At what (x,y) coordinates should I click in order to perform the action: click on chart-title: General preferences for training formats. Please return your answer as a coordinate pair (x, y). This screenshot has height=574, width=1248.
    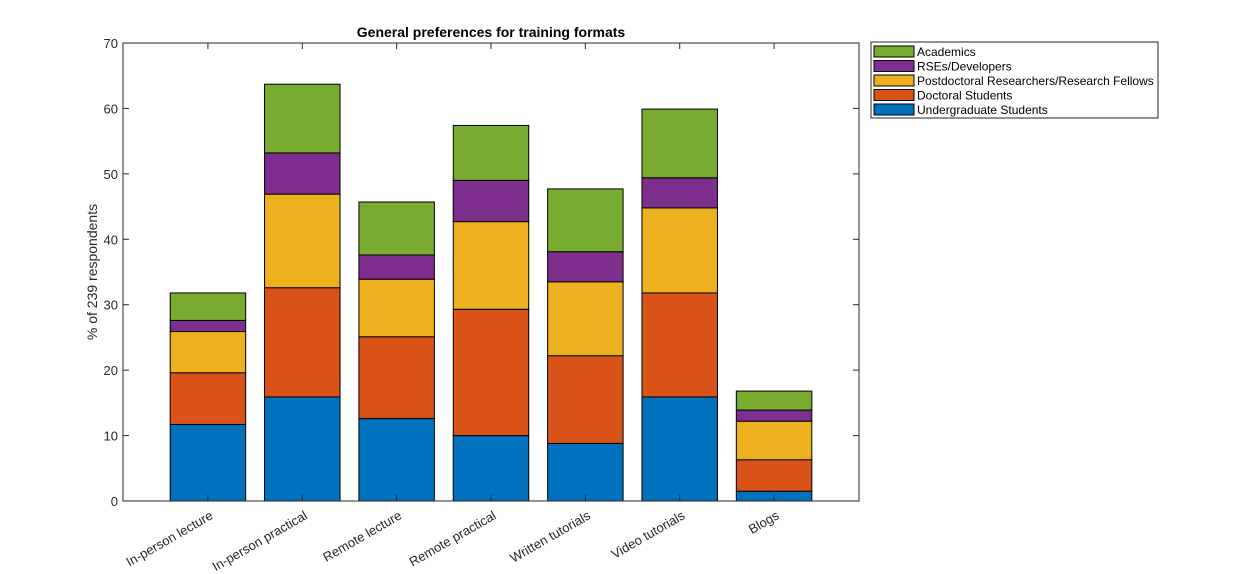
    Looking at the image, I should click on (491, 32).